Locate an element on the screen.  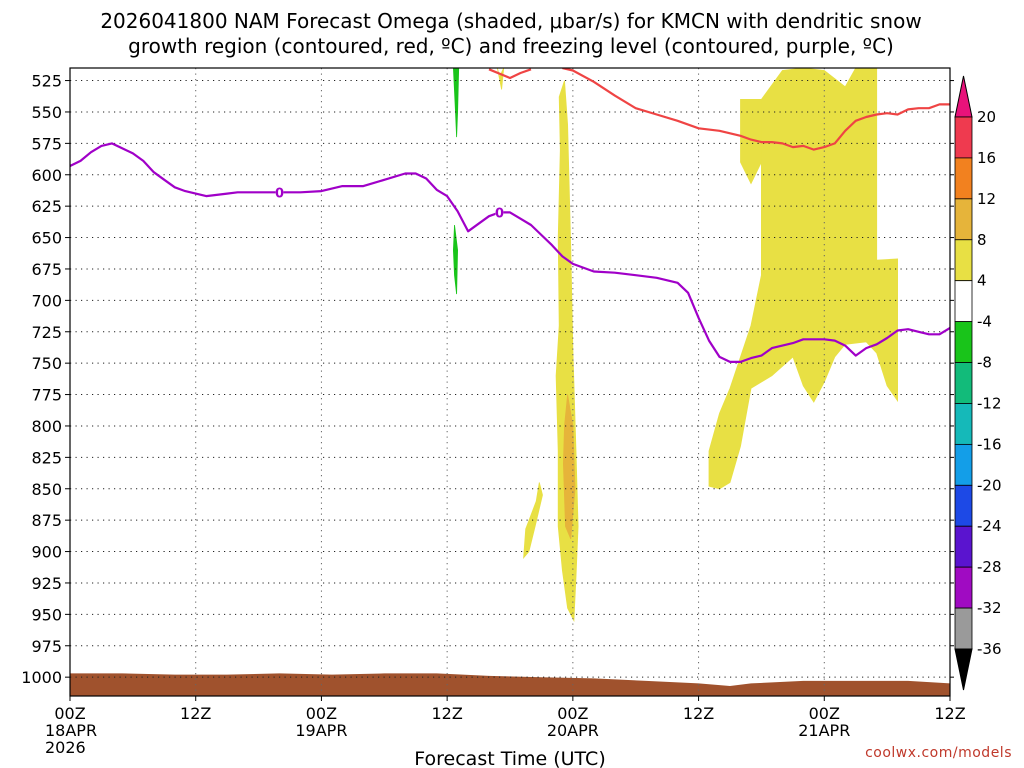
x-tick-label-48-0: 00Z is located at coordinates (572, 713).